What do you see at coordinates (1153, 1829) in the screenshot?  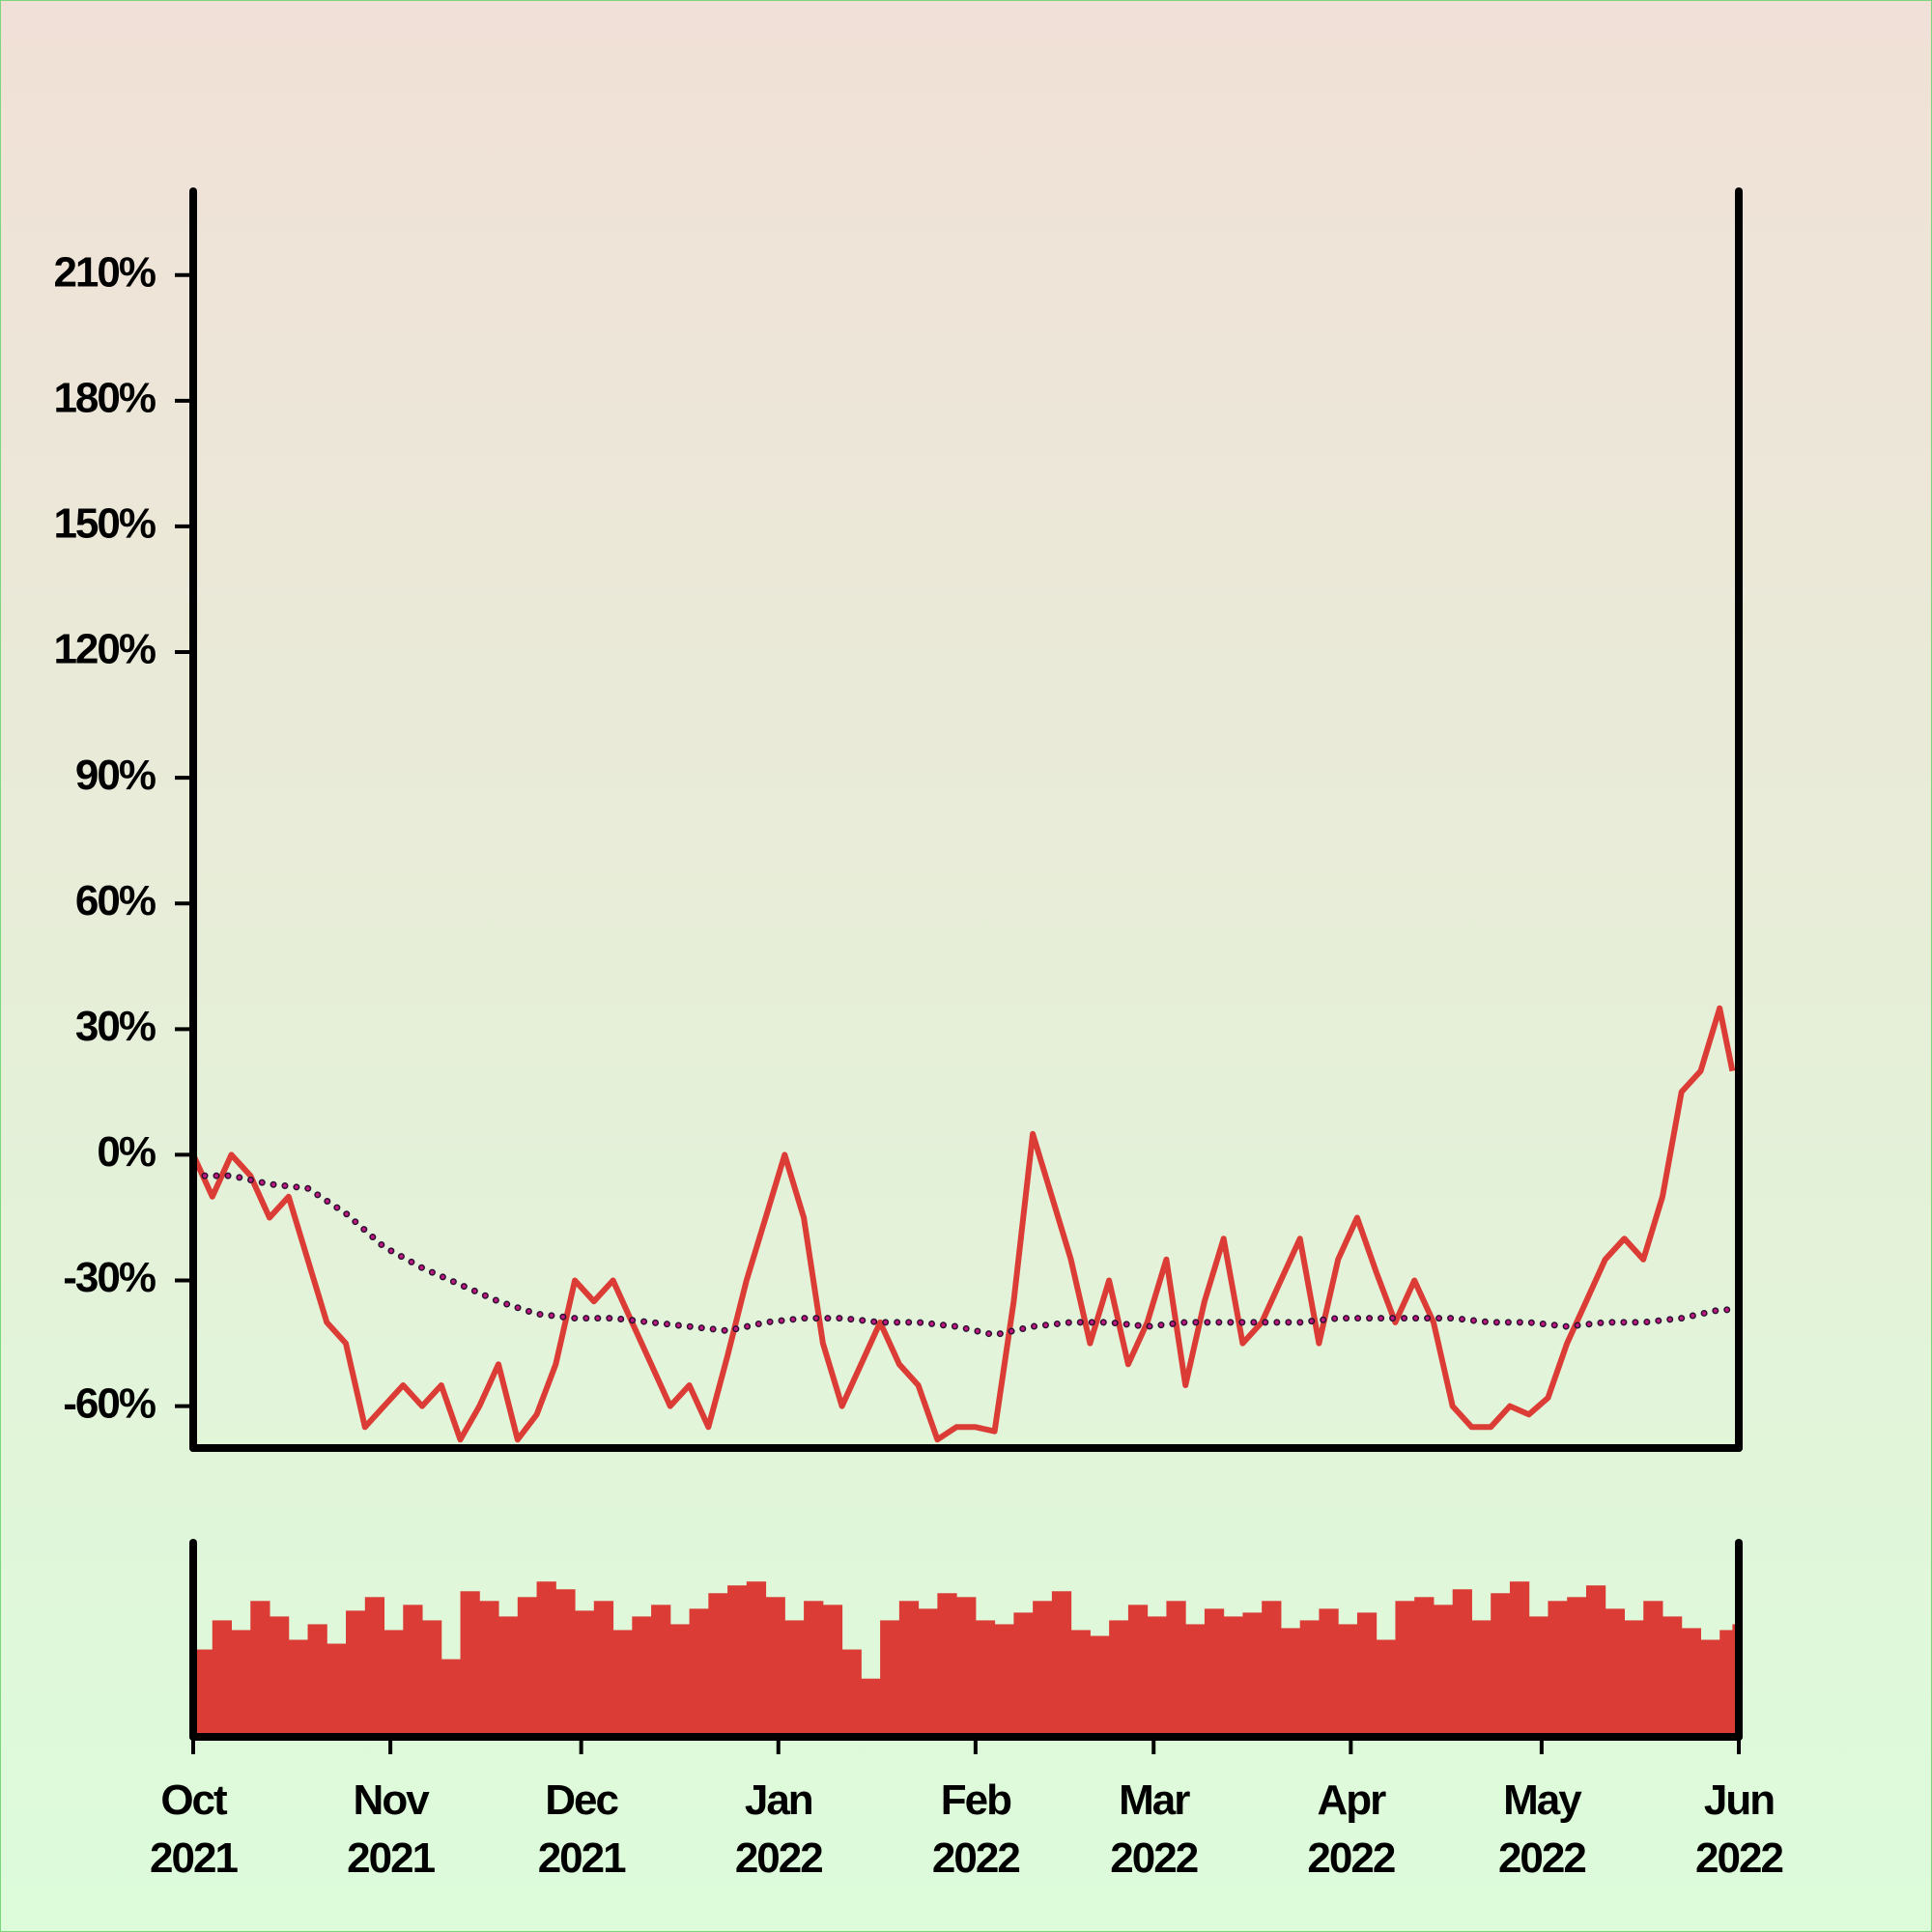 I see `x-tick-label: Mar 2022` at bounding box center [1153, 1829].